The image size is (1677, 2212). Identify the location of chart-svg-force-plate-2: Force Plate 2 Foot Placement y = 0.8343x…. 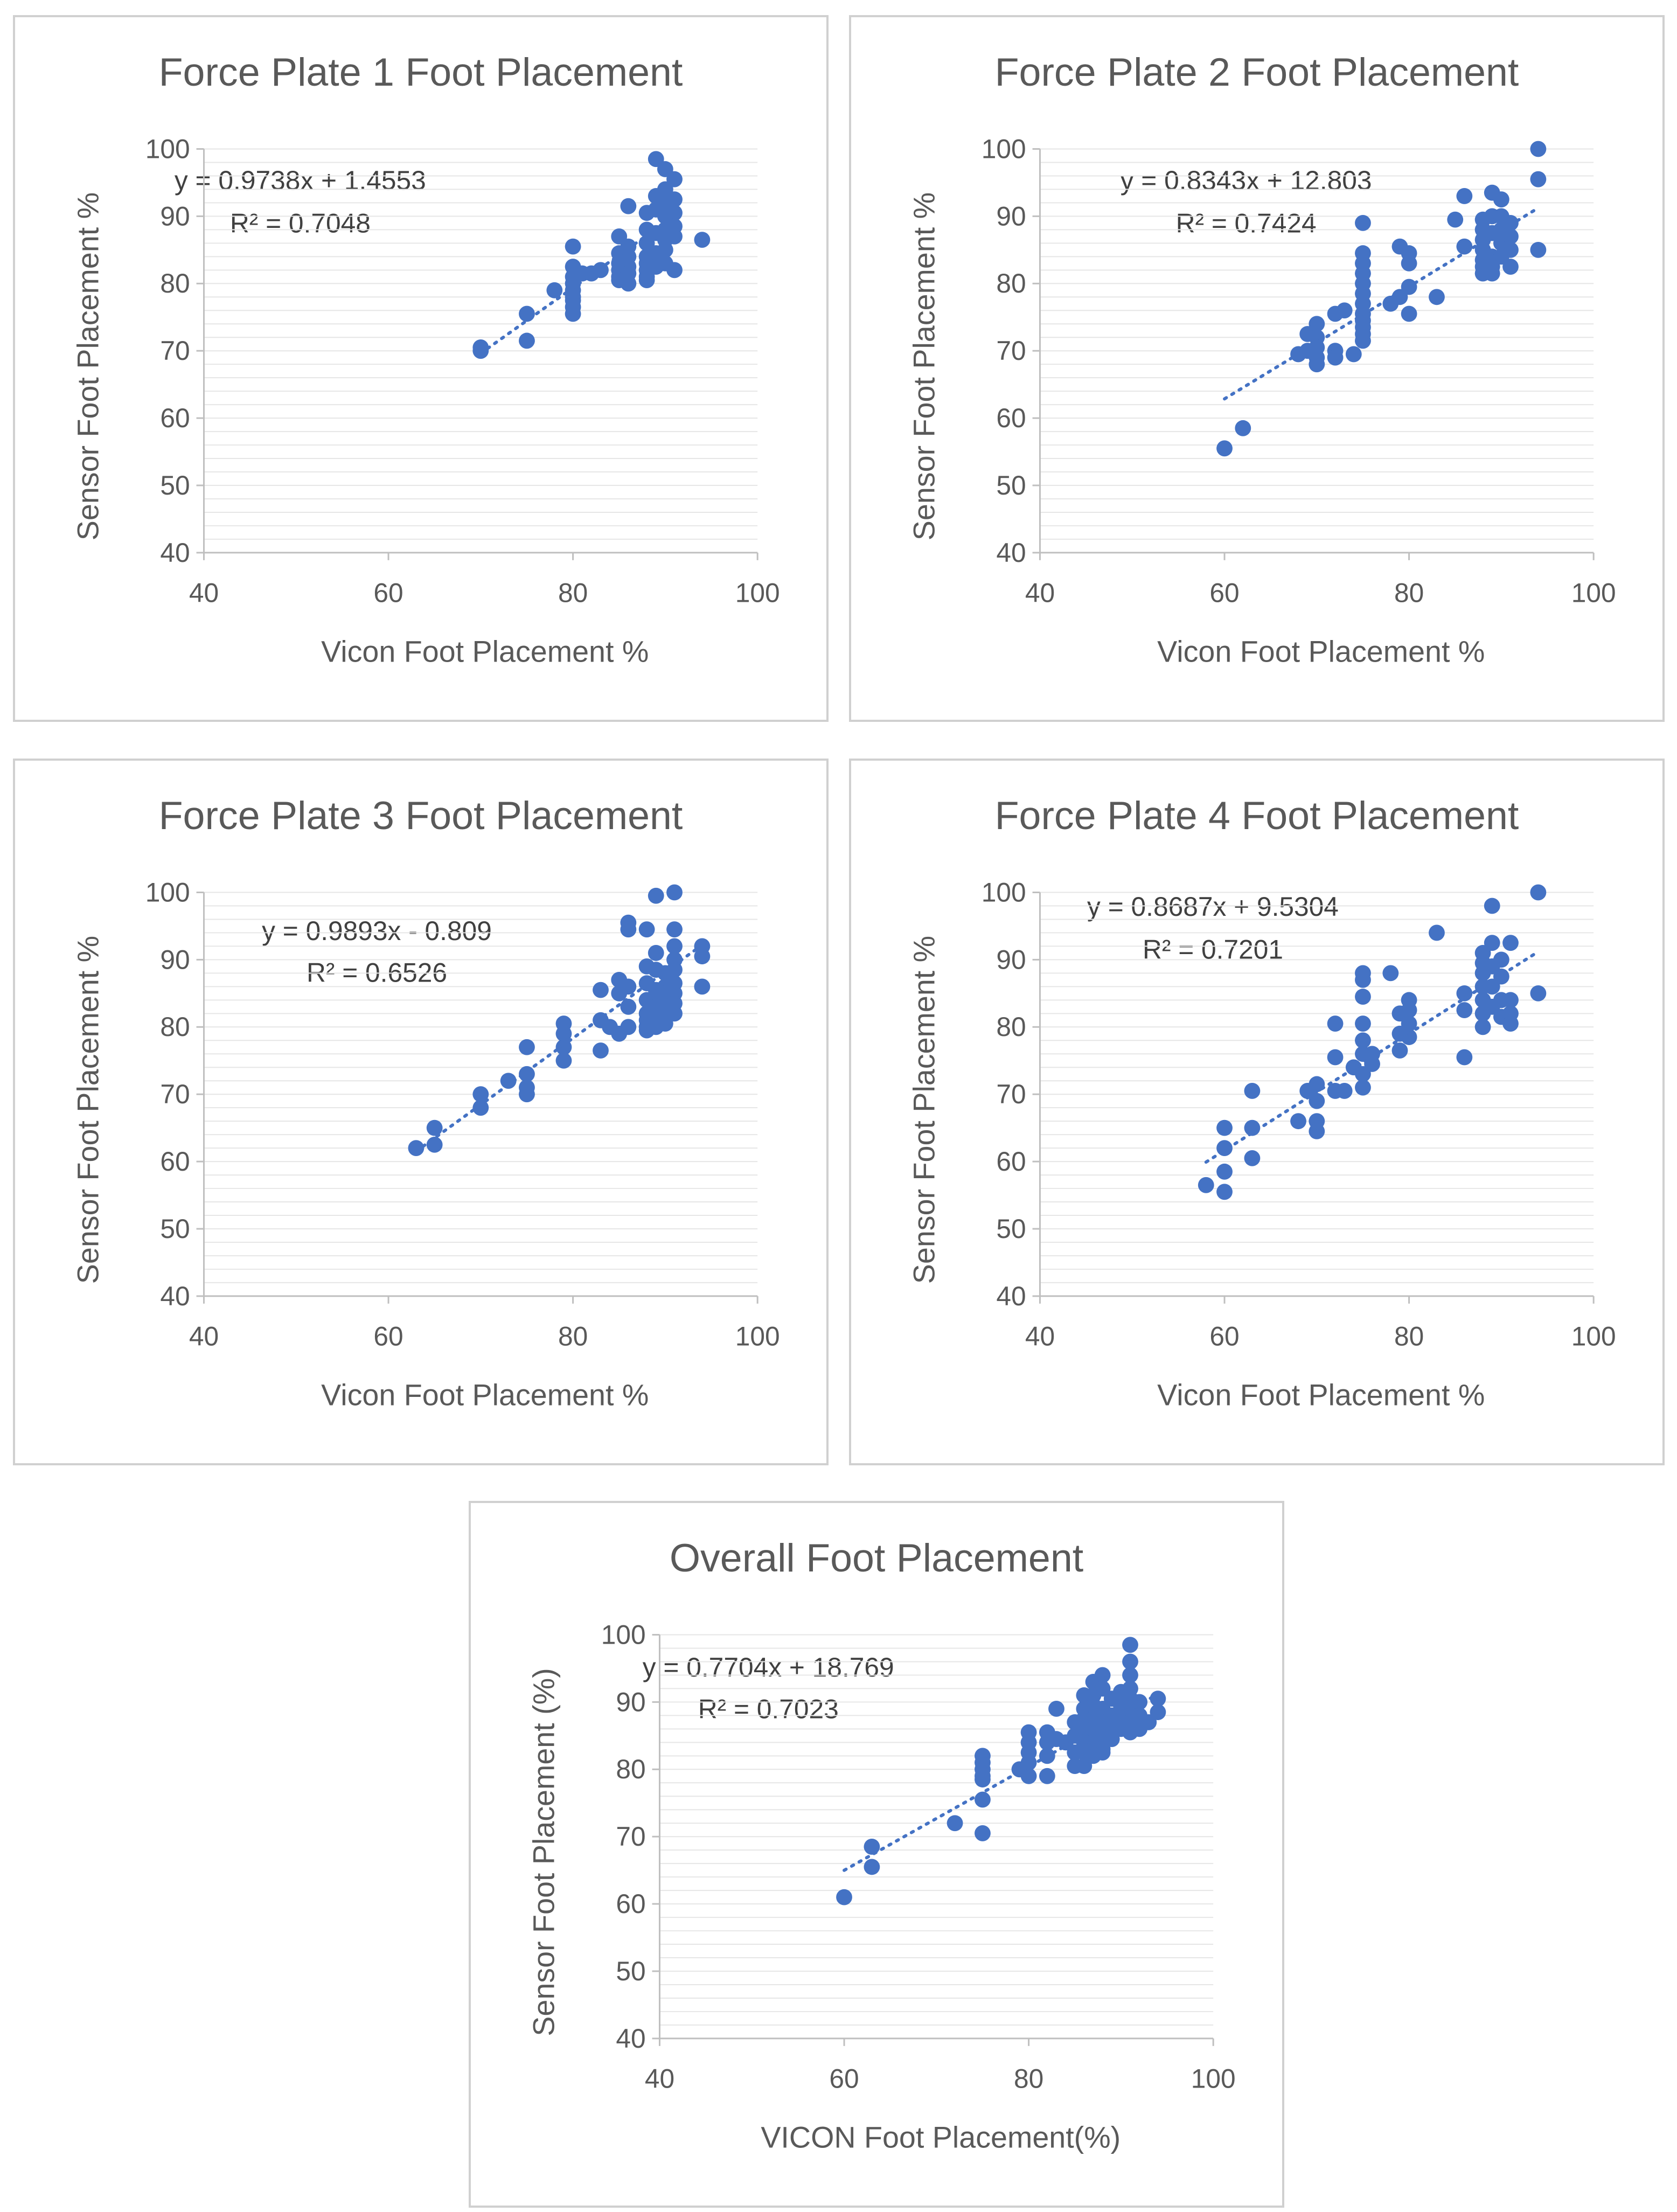
(1262, 359).